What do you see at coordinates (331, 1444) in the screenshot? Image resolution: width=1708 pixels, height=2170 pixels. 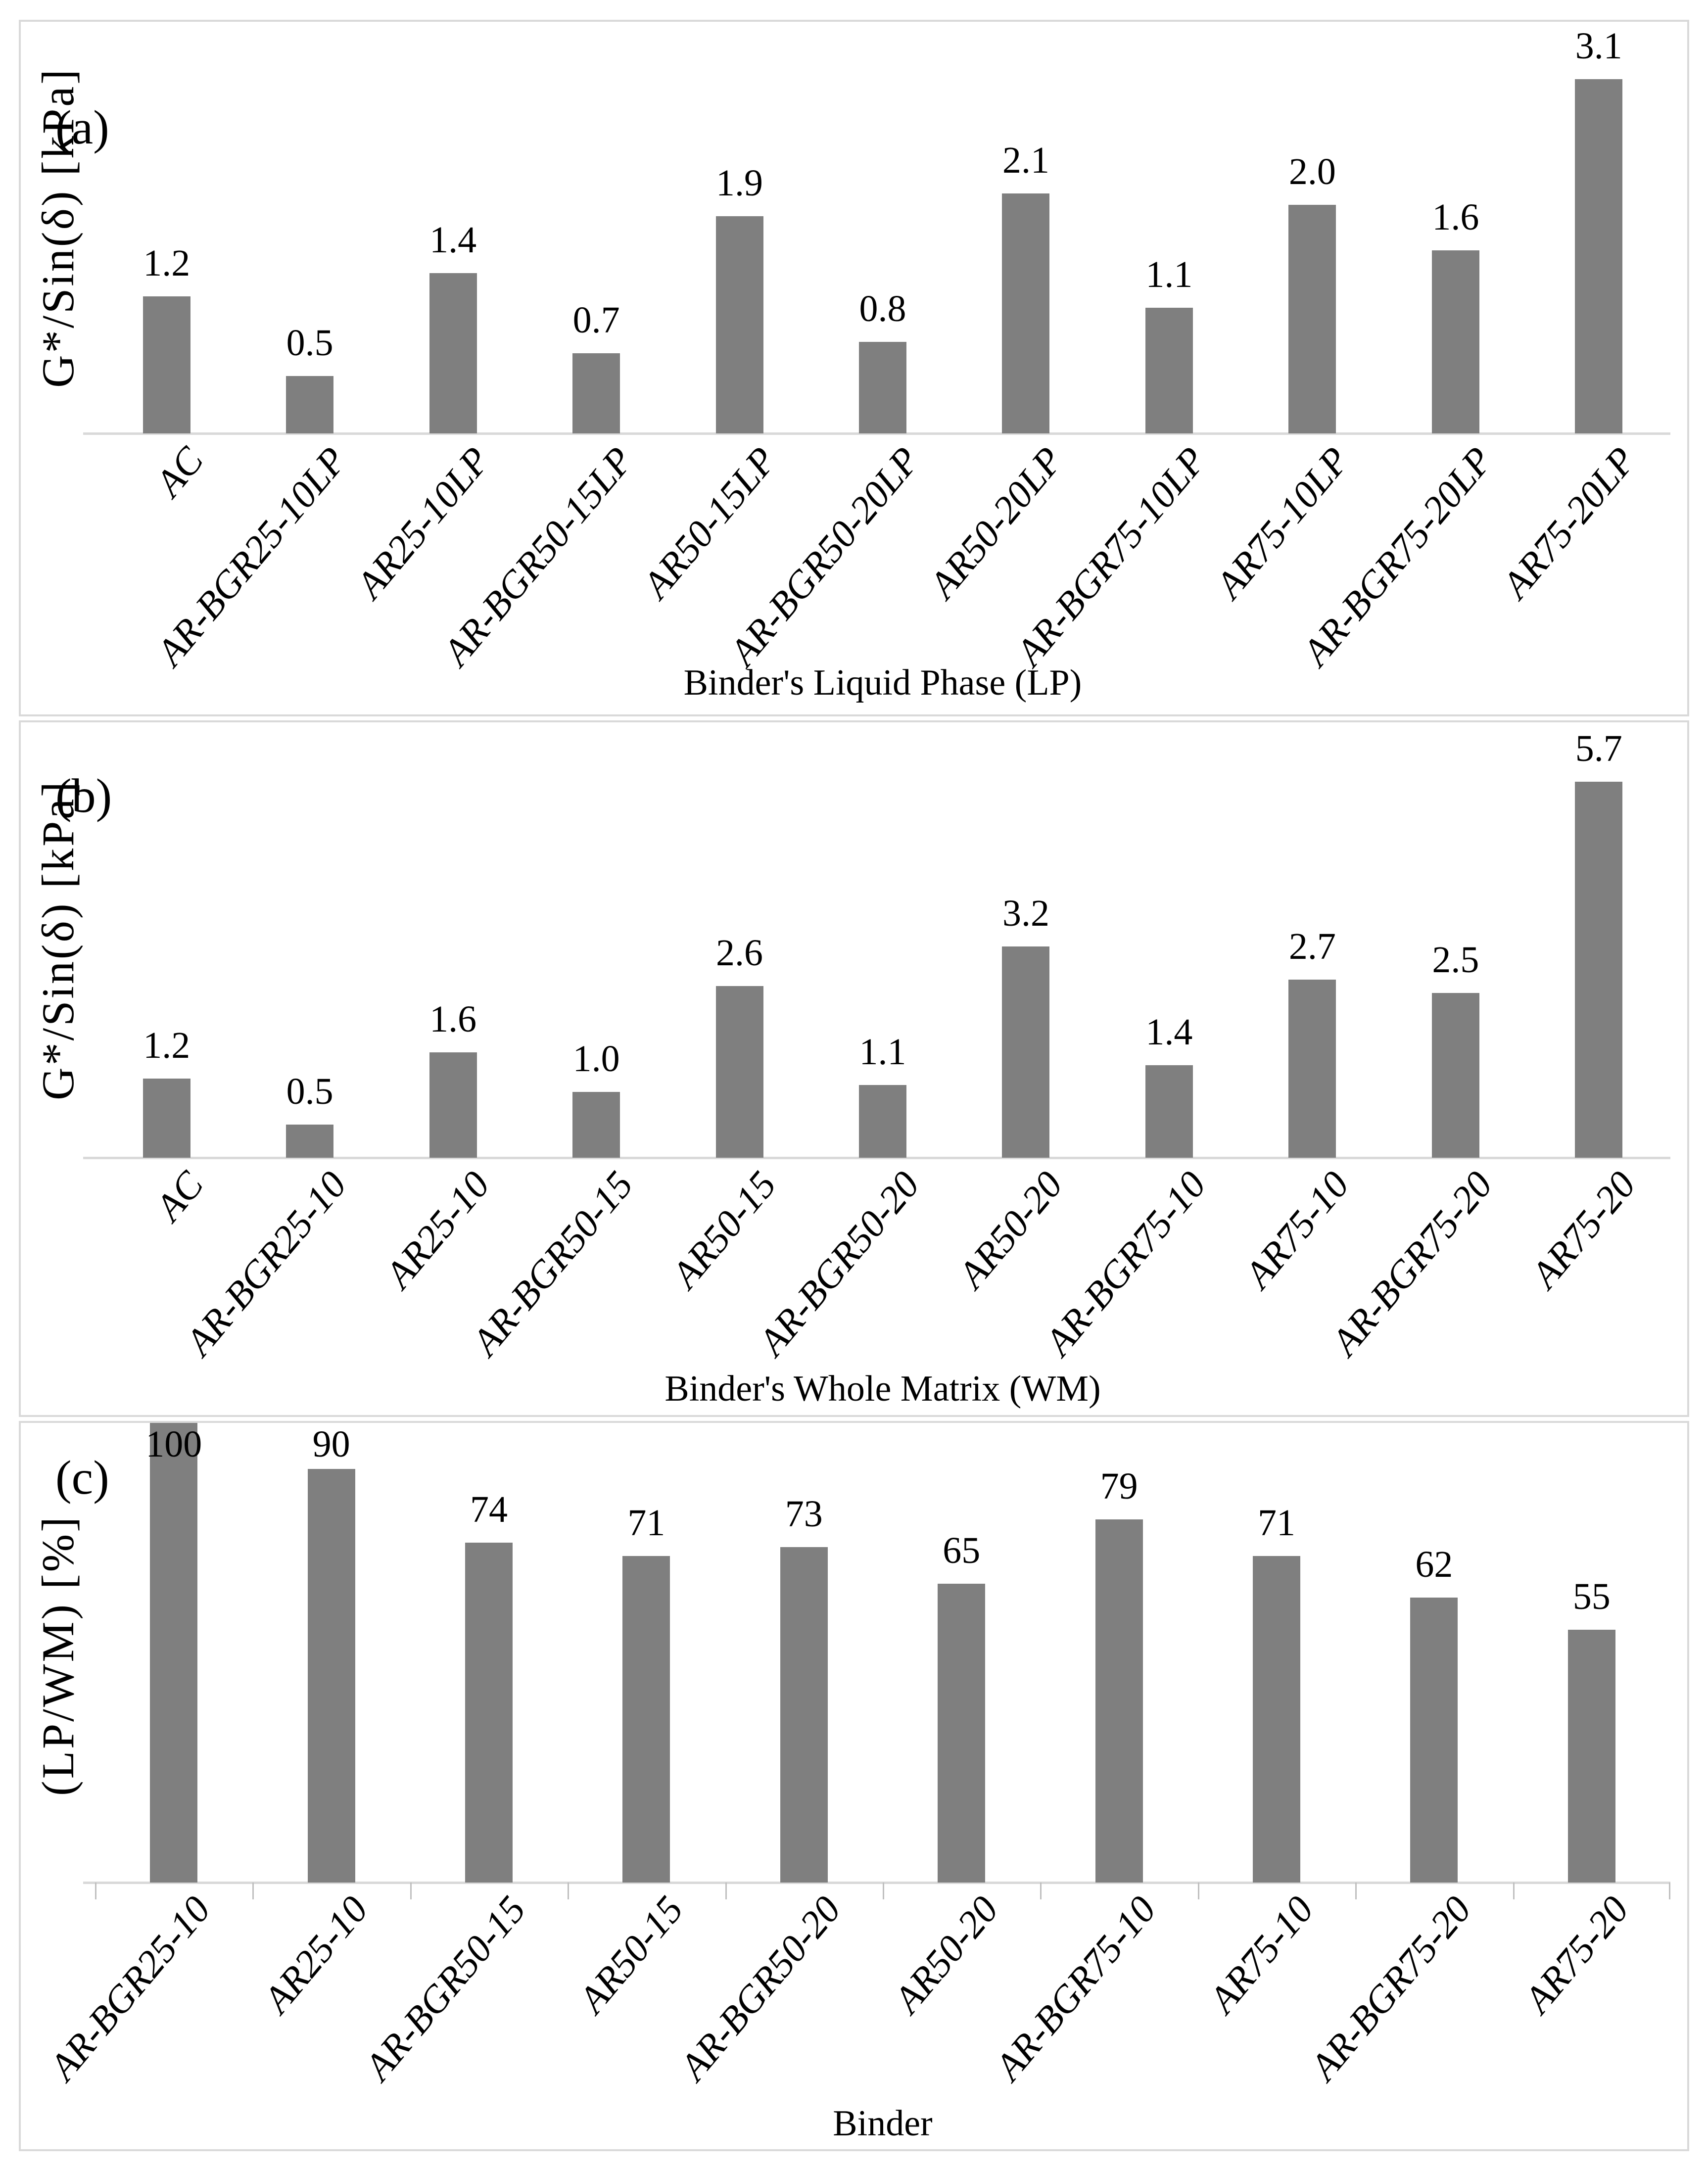 I see `bar-value-label: 90` at bounding box center [331, 1444].